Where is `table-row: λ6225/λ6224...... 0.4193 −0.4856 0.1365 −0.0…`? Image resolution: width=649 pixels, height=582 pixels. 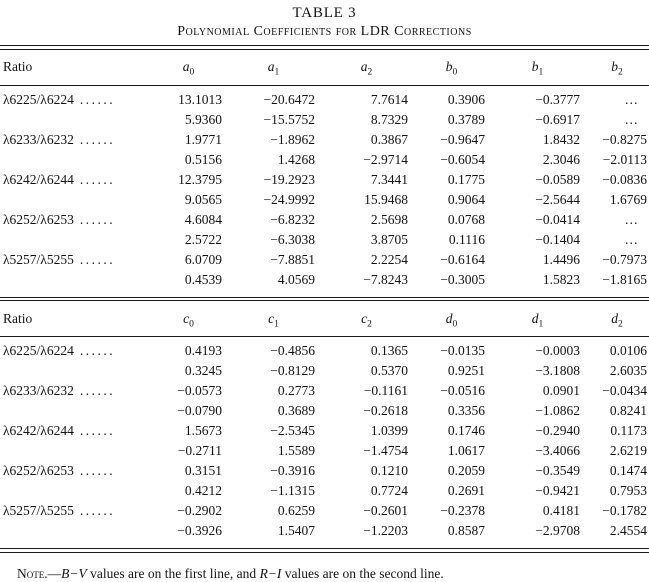 table-row: λ6225/λ6224...... 0.4193 −0.4856 0.1365 −0.0… is located at coordinates (324, 349).